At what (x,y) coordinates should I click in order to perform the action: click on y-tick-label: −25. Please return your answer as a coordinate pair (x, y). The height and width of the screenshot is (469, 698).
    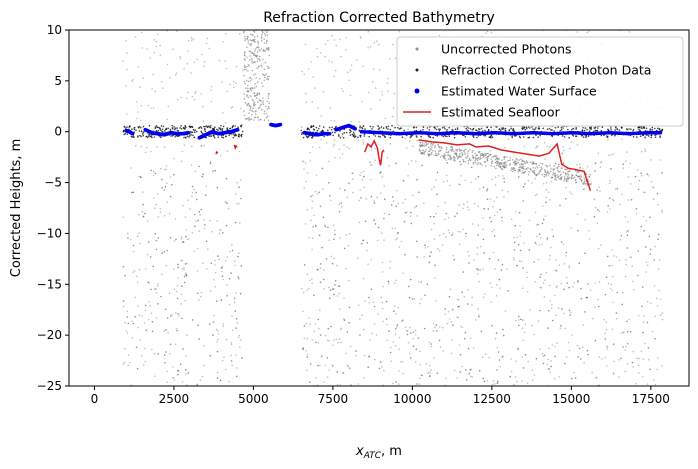
    Looking at the image, I should click on (49, 386).